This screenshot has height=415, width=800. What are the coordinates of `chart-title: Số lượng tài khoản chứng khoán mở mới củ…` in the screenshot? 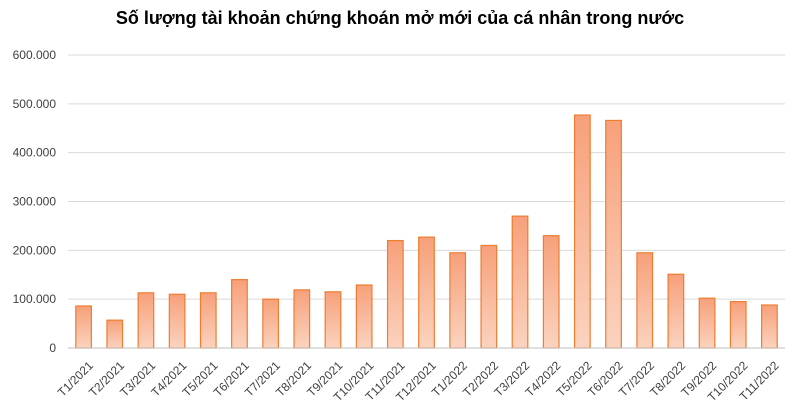 It's located at (400, 18).